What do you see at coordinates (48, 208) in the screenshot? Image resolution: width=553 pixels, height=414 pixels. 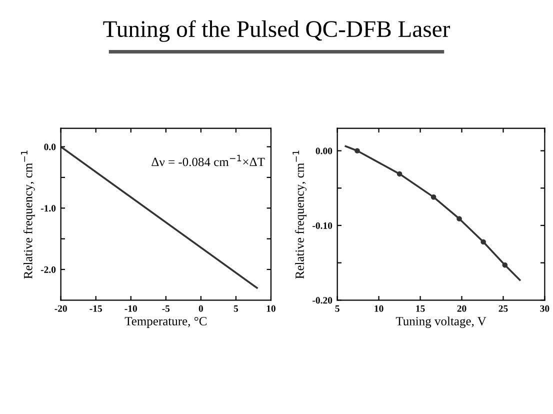 I see `y-tick-label: -1.0` at bounding box center [48, 208].